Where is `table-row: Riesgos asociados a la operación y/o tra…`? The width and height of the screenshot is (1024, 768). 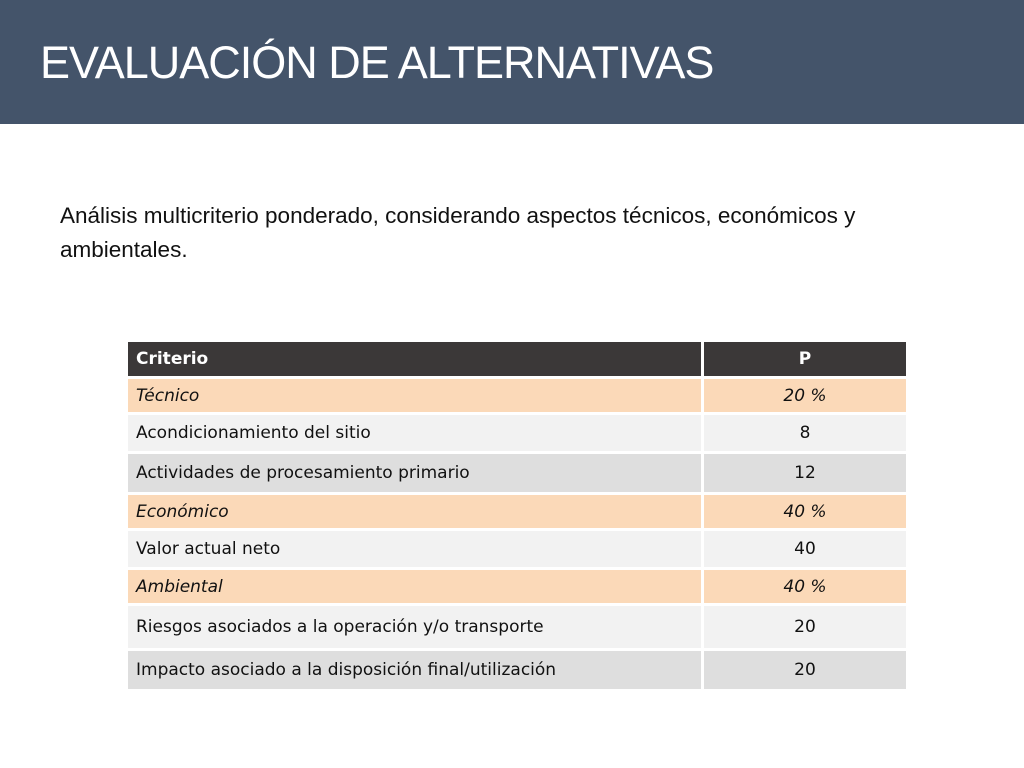 table-row: Riesgos asociados a la operación y/o tra… is located at coordinates (517, 627).